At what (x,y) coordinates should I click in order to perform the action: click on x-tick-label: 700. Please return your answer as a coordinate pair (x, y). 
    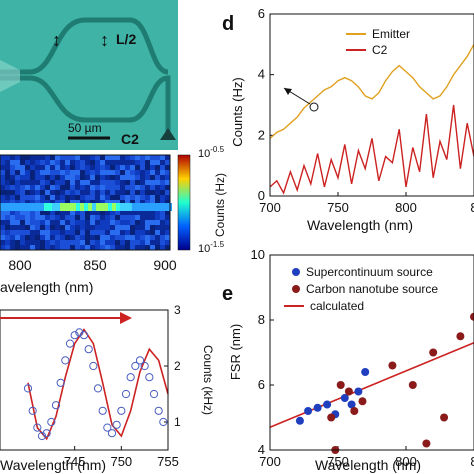
    Looking at the image, I should click on (270, 461).